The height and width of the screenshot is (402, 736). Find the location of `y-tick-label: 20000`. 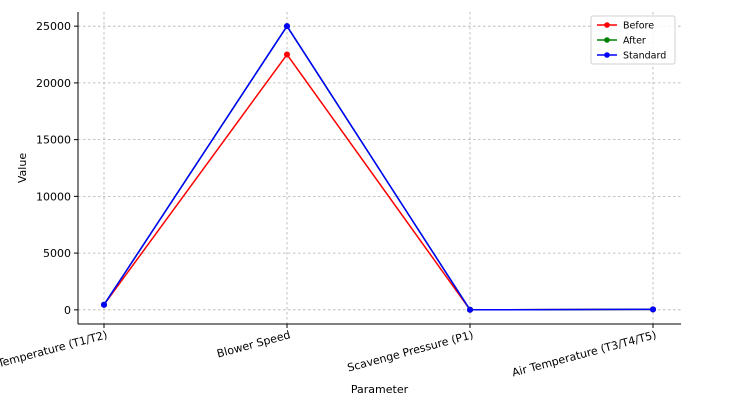

y-tick-label: 20000 is located at coordinates (53, 83).